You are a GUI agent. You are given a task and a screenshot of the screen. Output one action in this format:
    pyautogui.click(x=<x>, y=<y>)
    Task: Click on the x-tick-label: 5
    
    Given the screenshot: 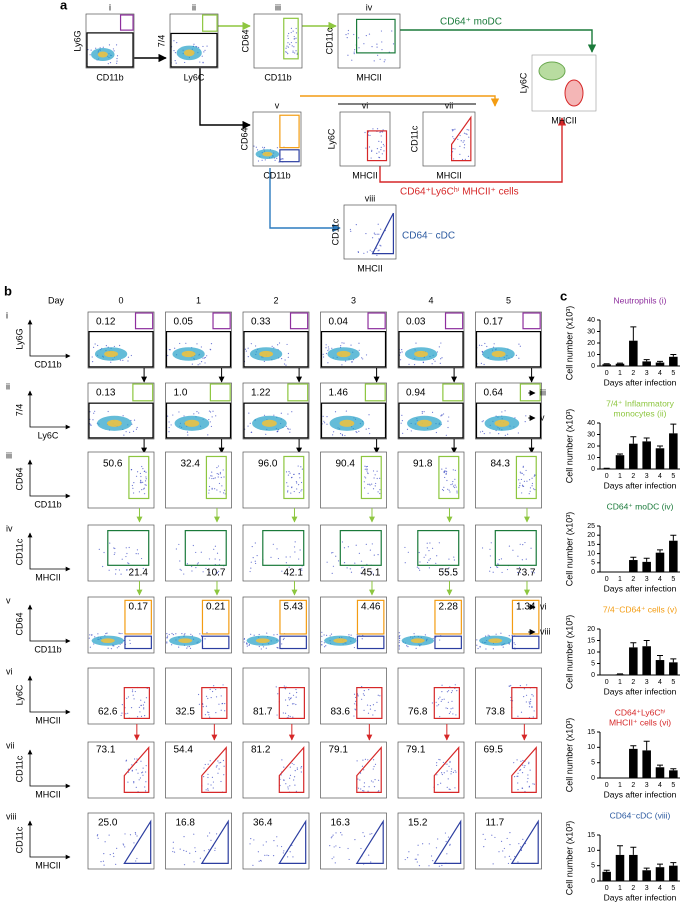 What is the action you would take?
    pyautogui.click(x=673, y=888)
    